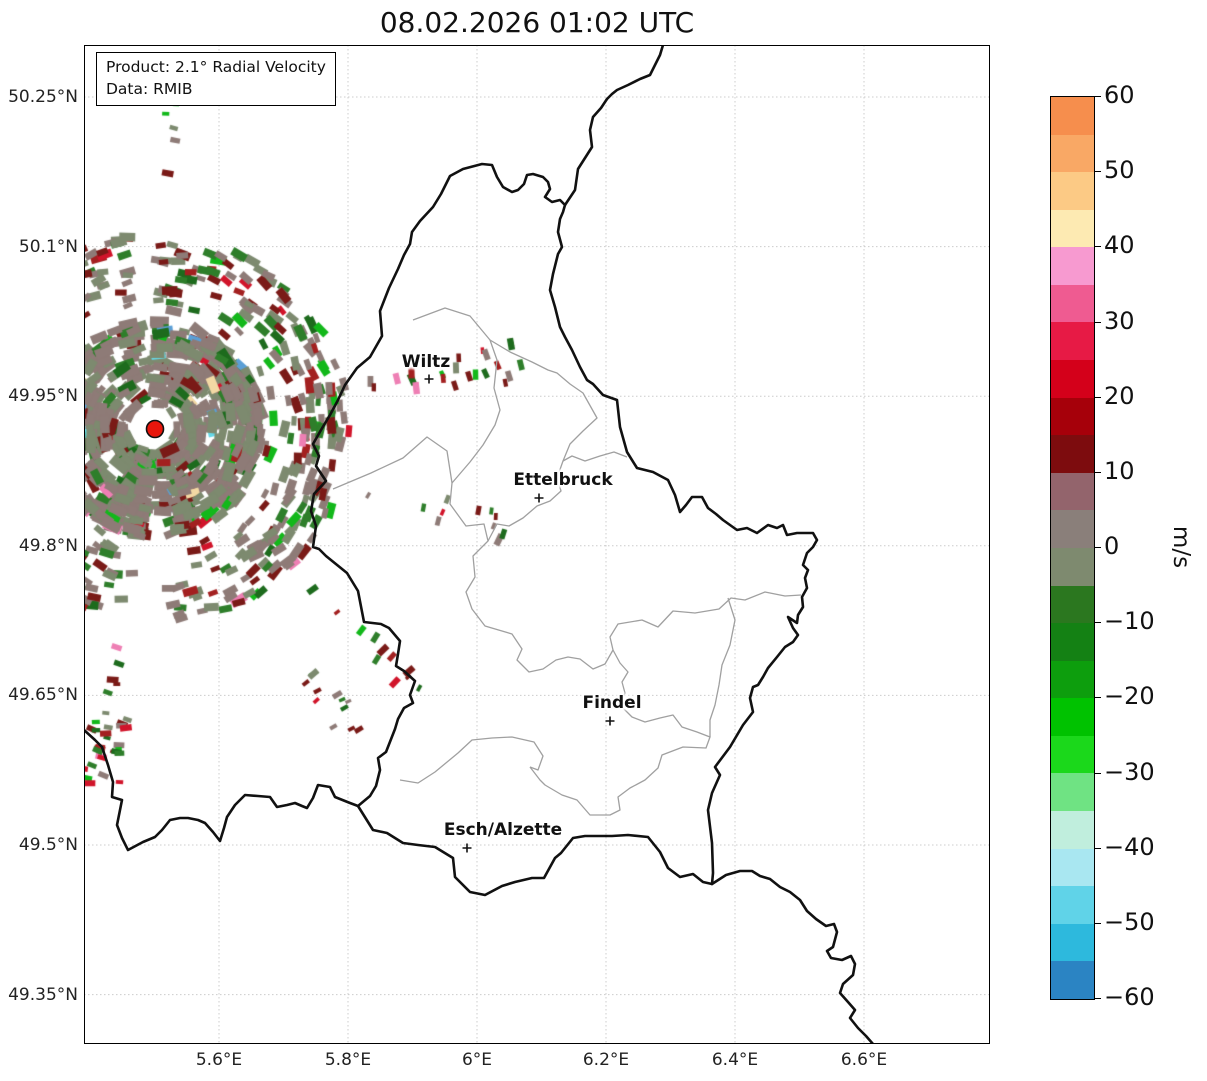 The image size is (1207, 1081). Describe the element at coordinates (792, 956) in the screenshot. I see `national-border-germany-france` at that location.